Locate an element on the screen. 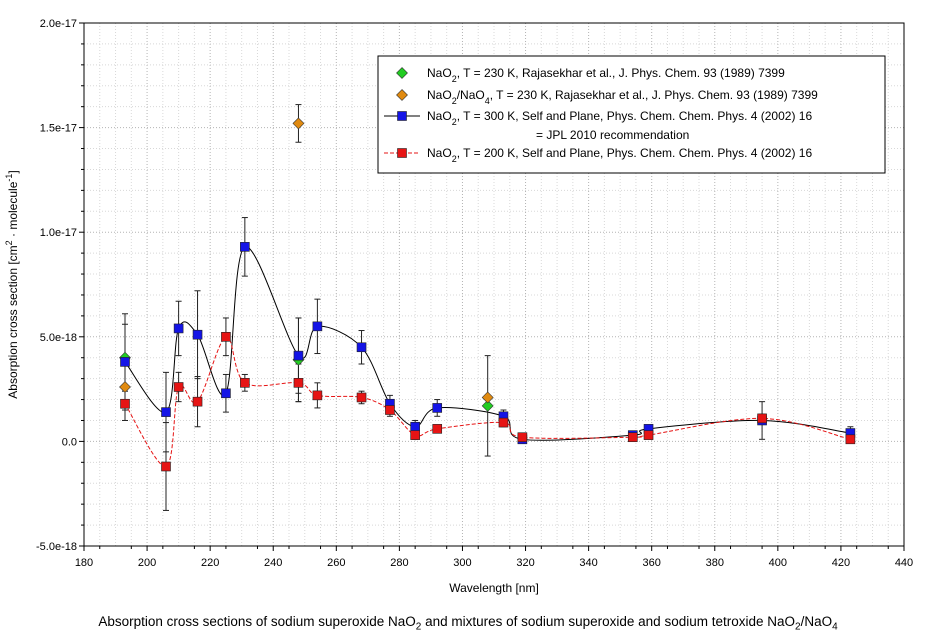 This screenshot has width=936, height=644. x-tick-label: 240 is located at coordinates (273, 563).